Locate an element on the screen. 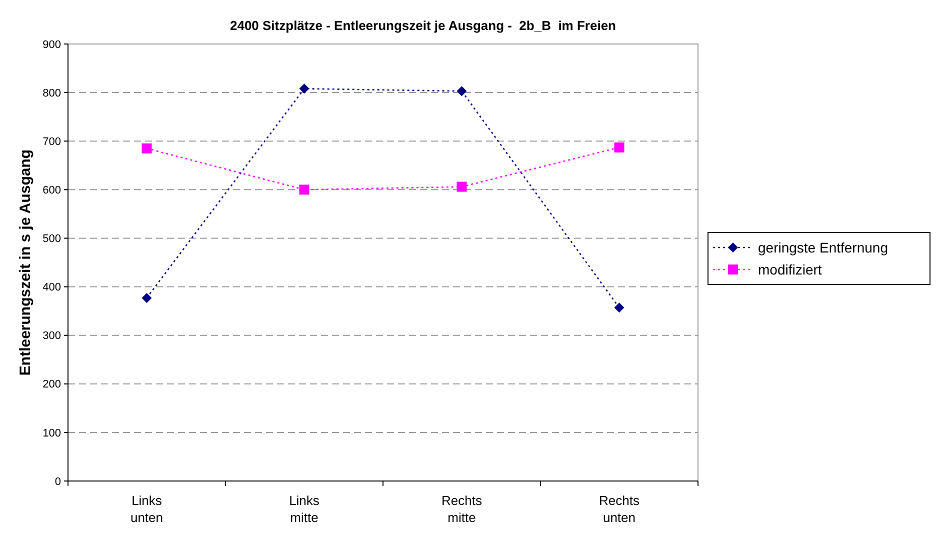  legend-label: geringste Entfernung is located at coordinates (823, 247).